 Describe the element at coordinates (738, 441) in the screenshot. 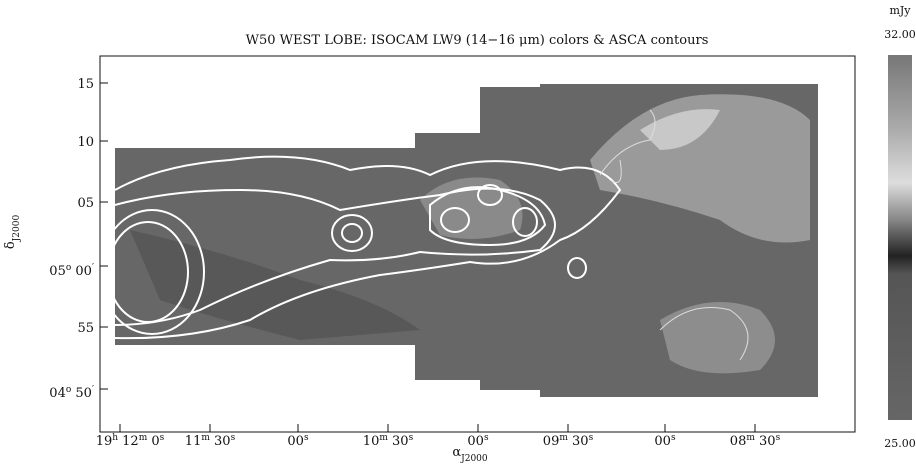

I see `text-part: 08` at that location.